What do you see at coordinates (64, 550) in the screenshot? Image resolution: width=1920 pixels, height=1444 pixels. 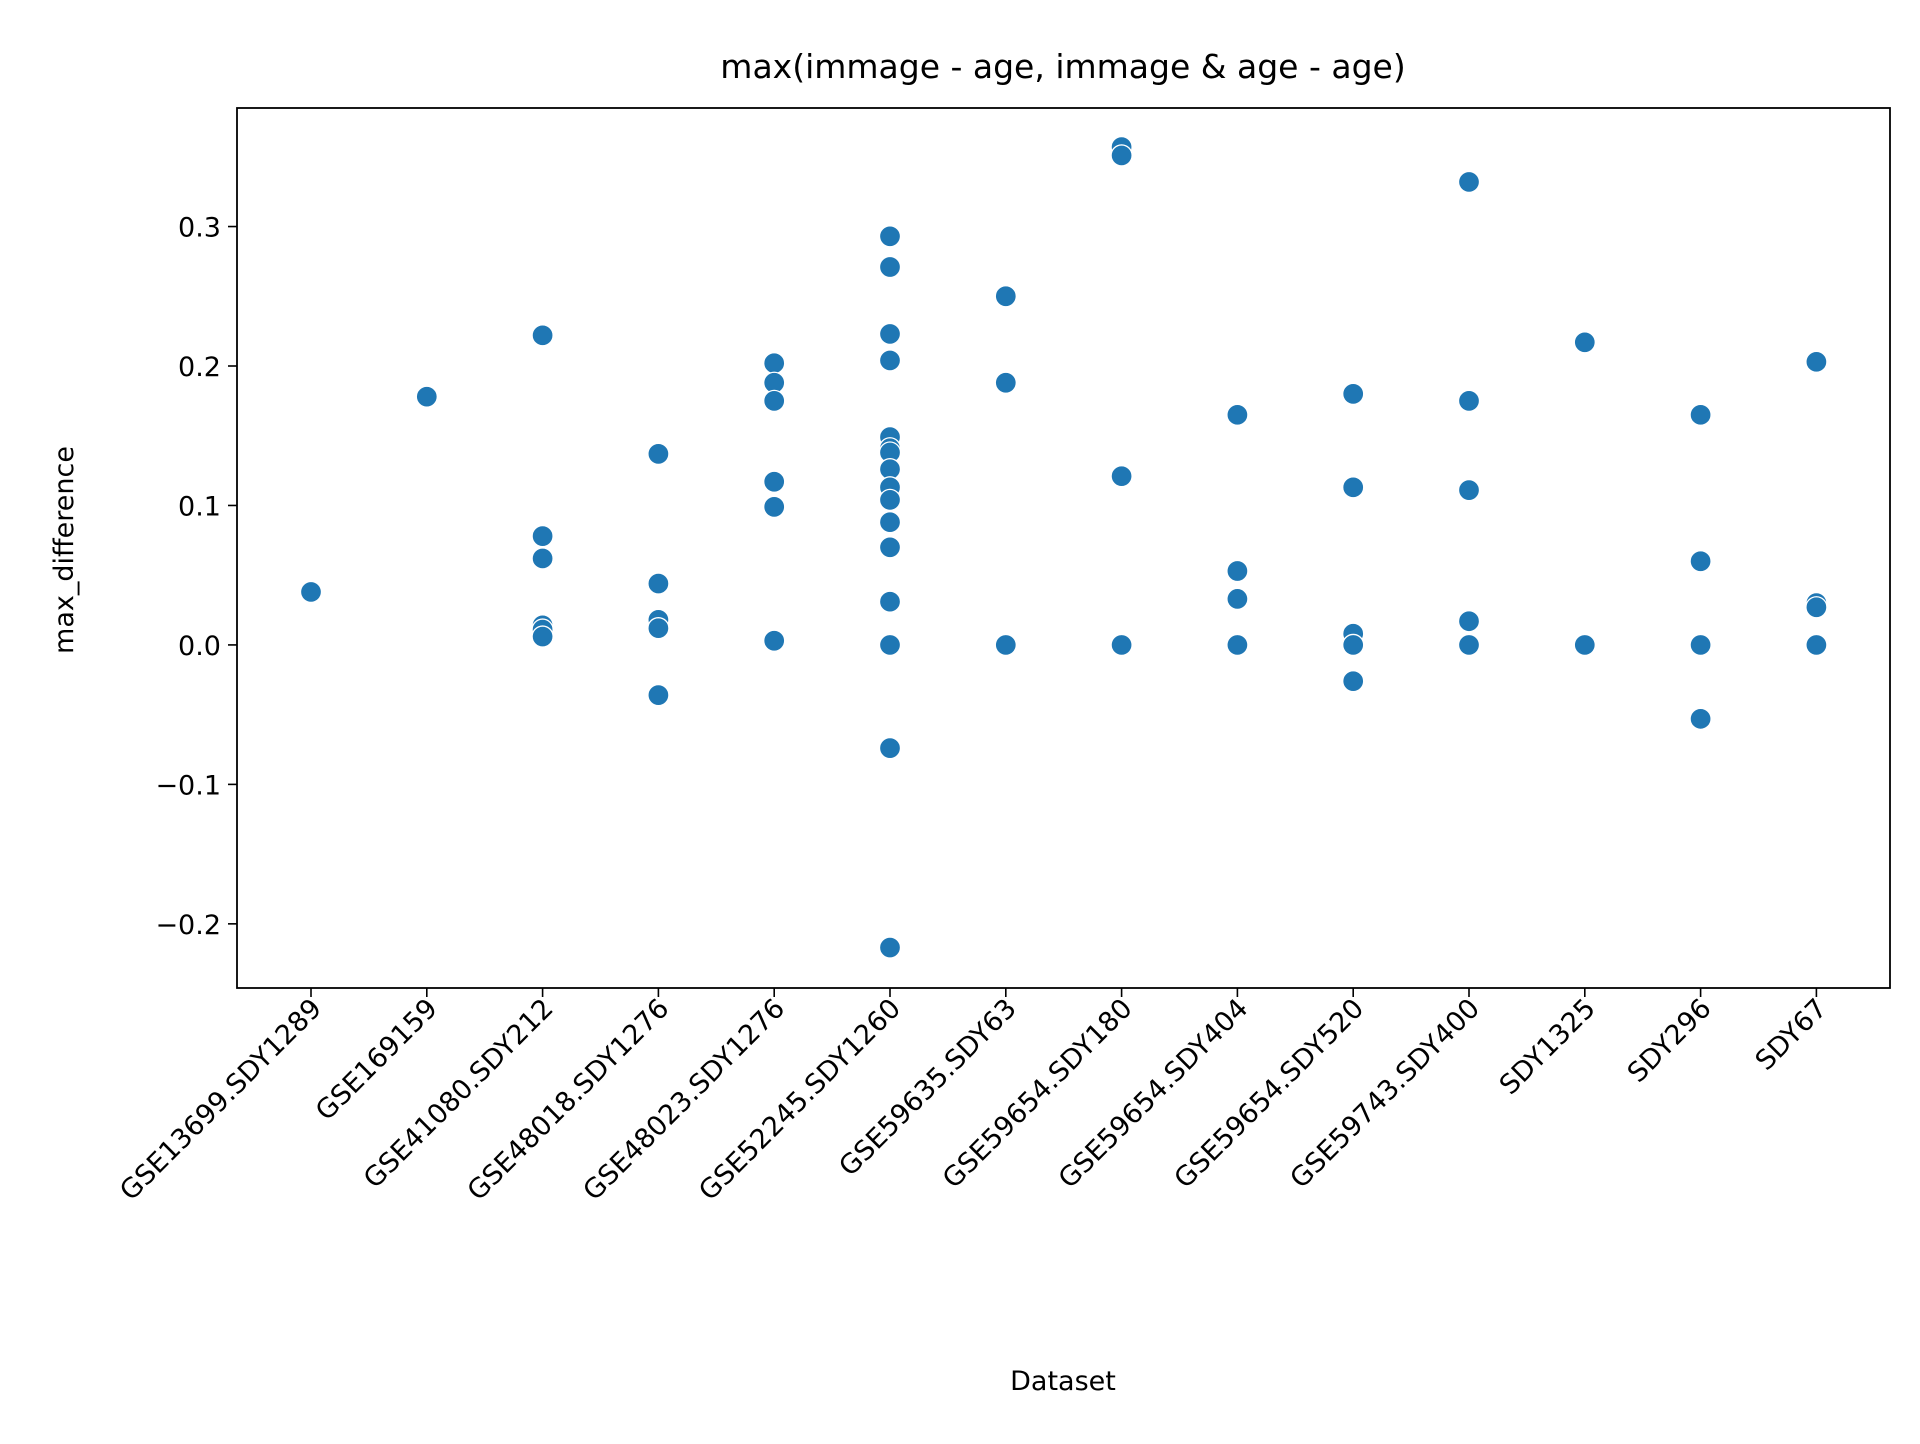 I see `y-axis-label: max_difference` at bounding box center [64, 550].